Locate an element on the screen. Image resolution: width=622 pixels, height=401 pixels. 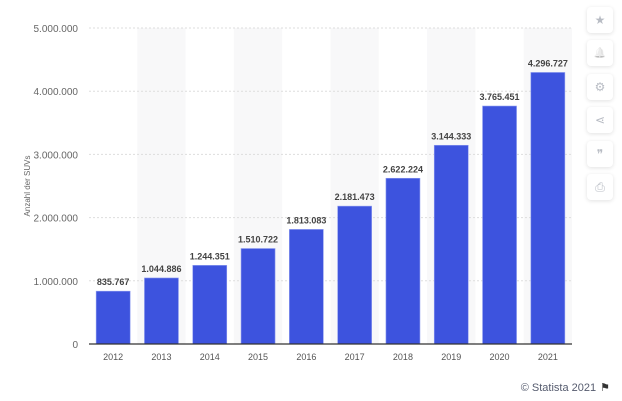
data-label: 1.510.722 is located at coordinates (258, 240).